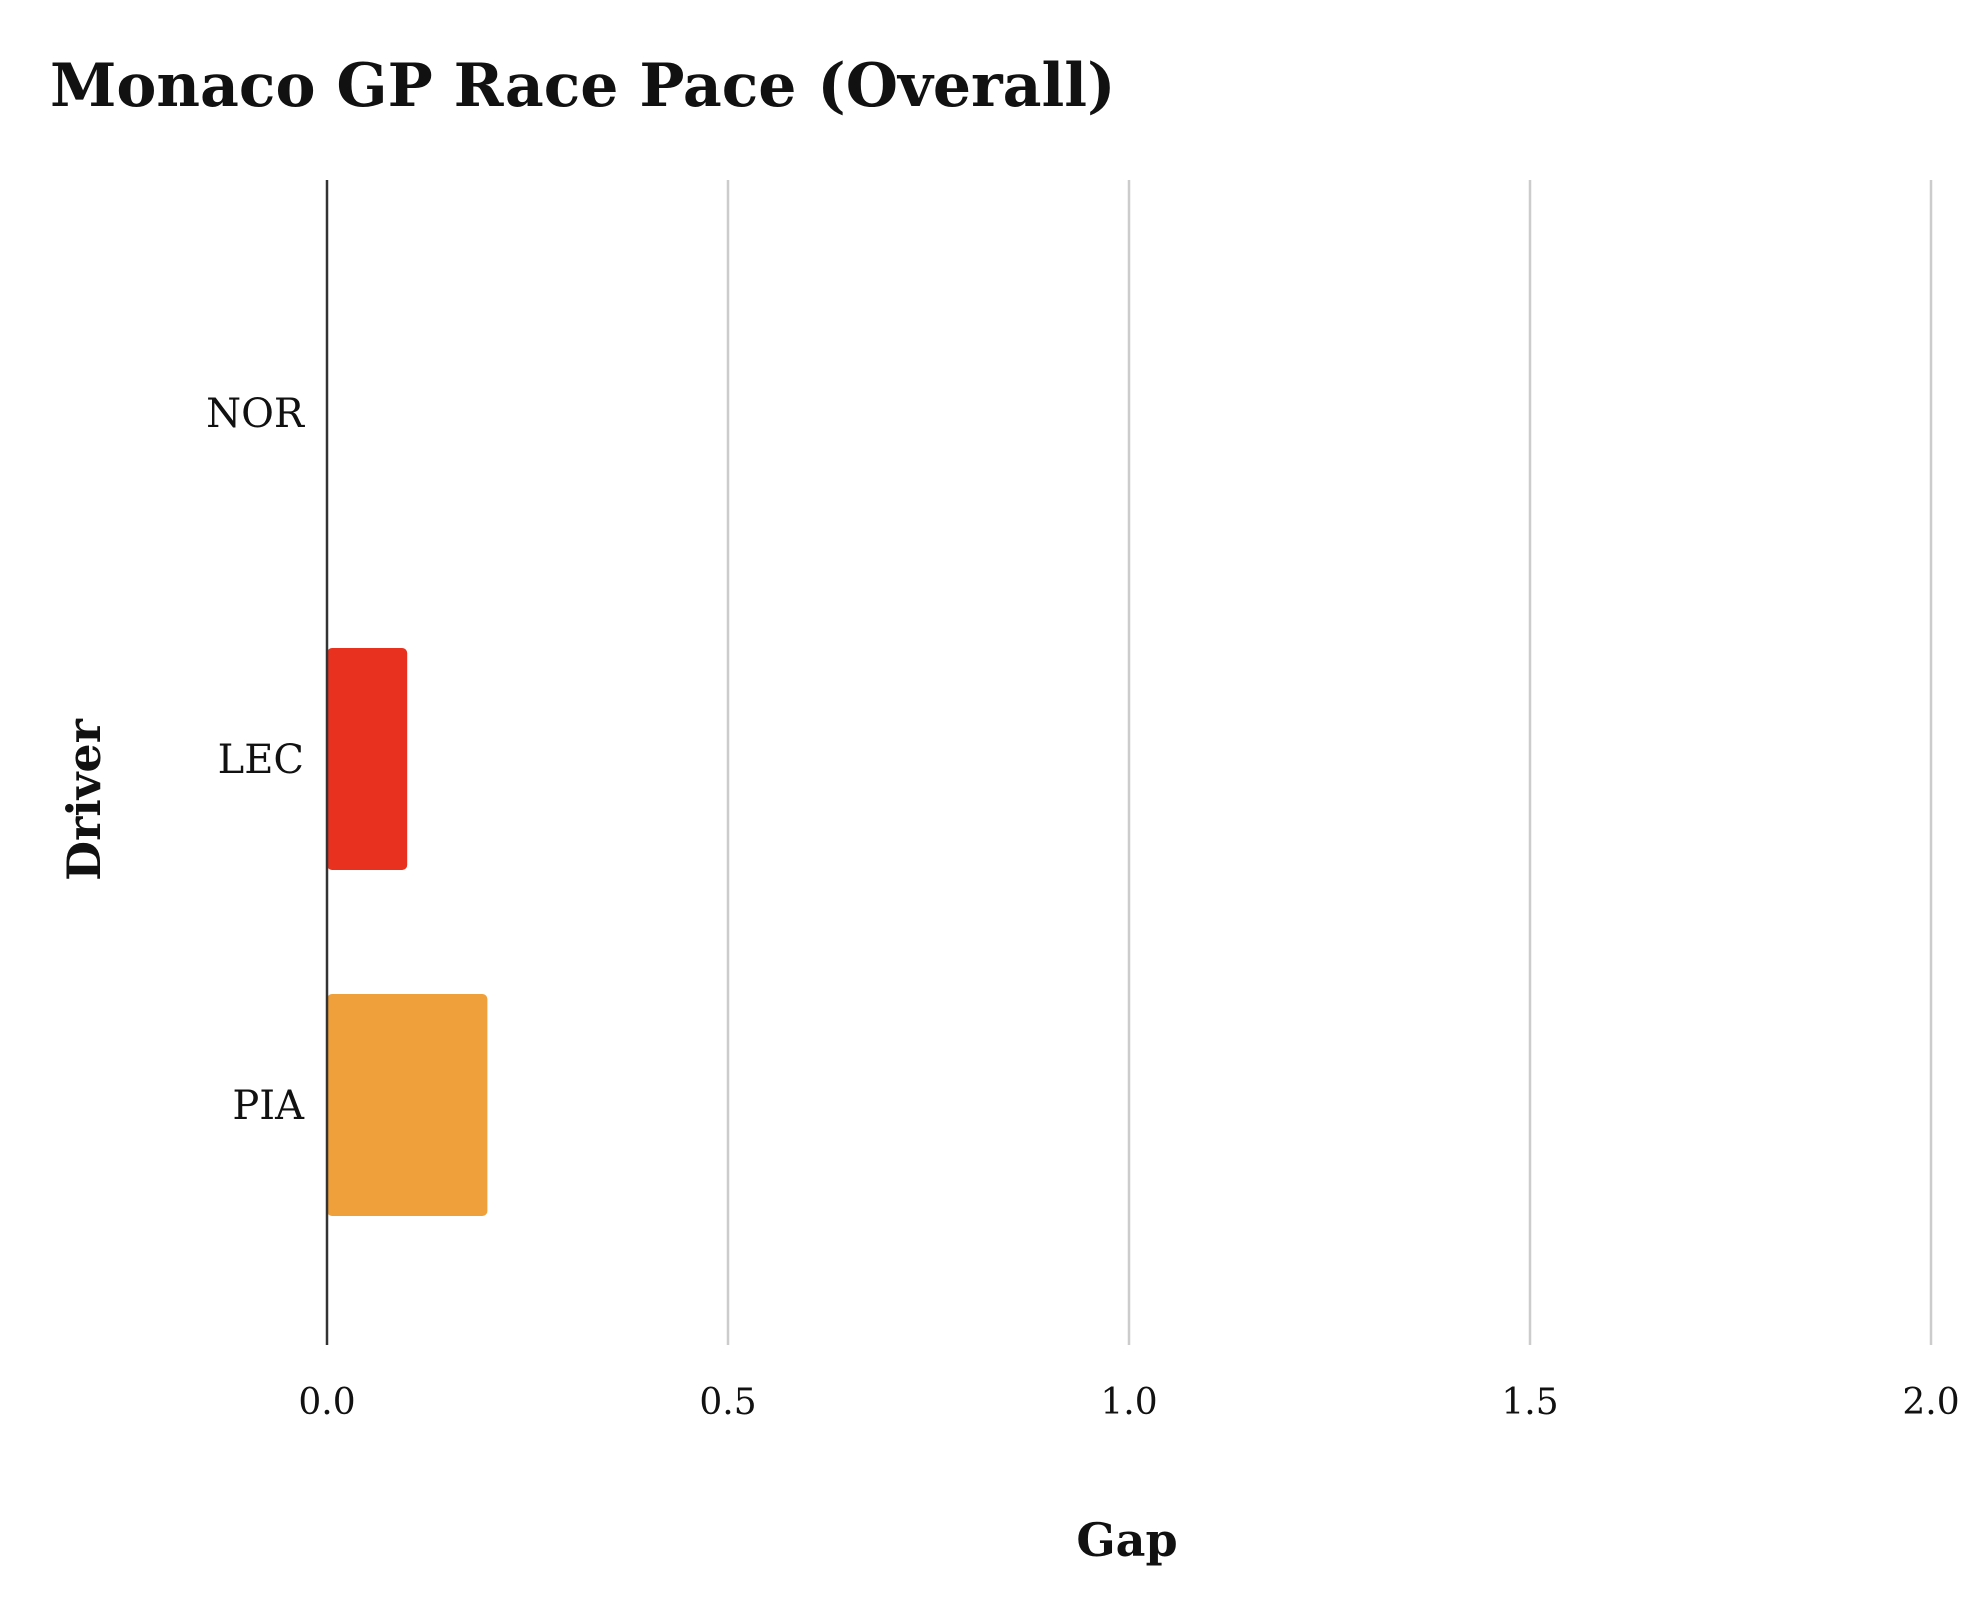 This screenshot has width=1986, height=1606. I want to click on x-axis-title: Gap, so click(1126, 1540).